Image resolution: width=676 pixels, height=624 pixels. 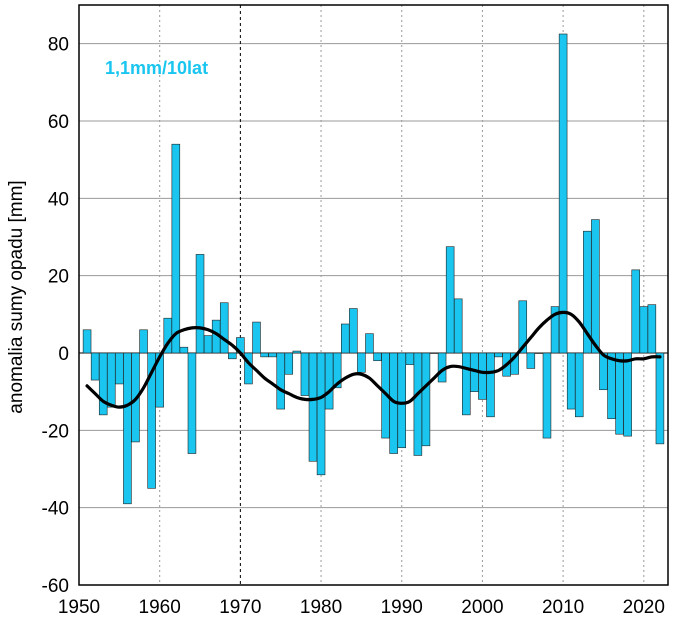 I want to click on trend-annotation: 1,1mm/10lat, so click(x=156, y=68).